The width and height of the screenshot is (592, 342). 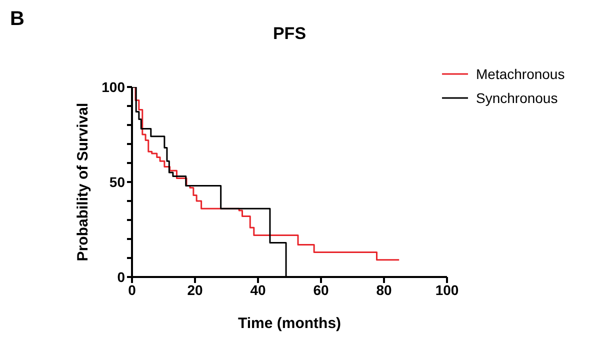 I want to click on chart-title: PFS, so click(x=290, y=34).